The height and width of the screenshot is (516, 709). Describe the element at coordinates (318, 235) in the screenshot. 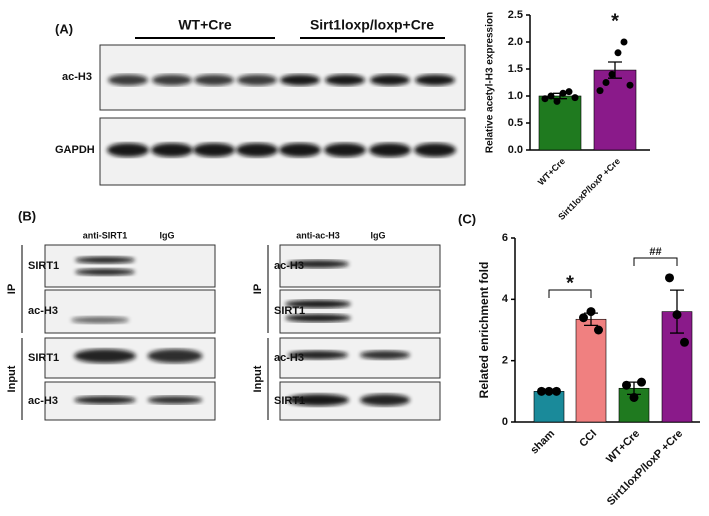

I see `column-label: anti-ac-H3` at that location.